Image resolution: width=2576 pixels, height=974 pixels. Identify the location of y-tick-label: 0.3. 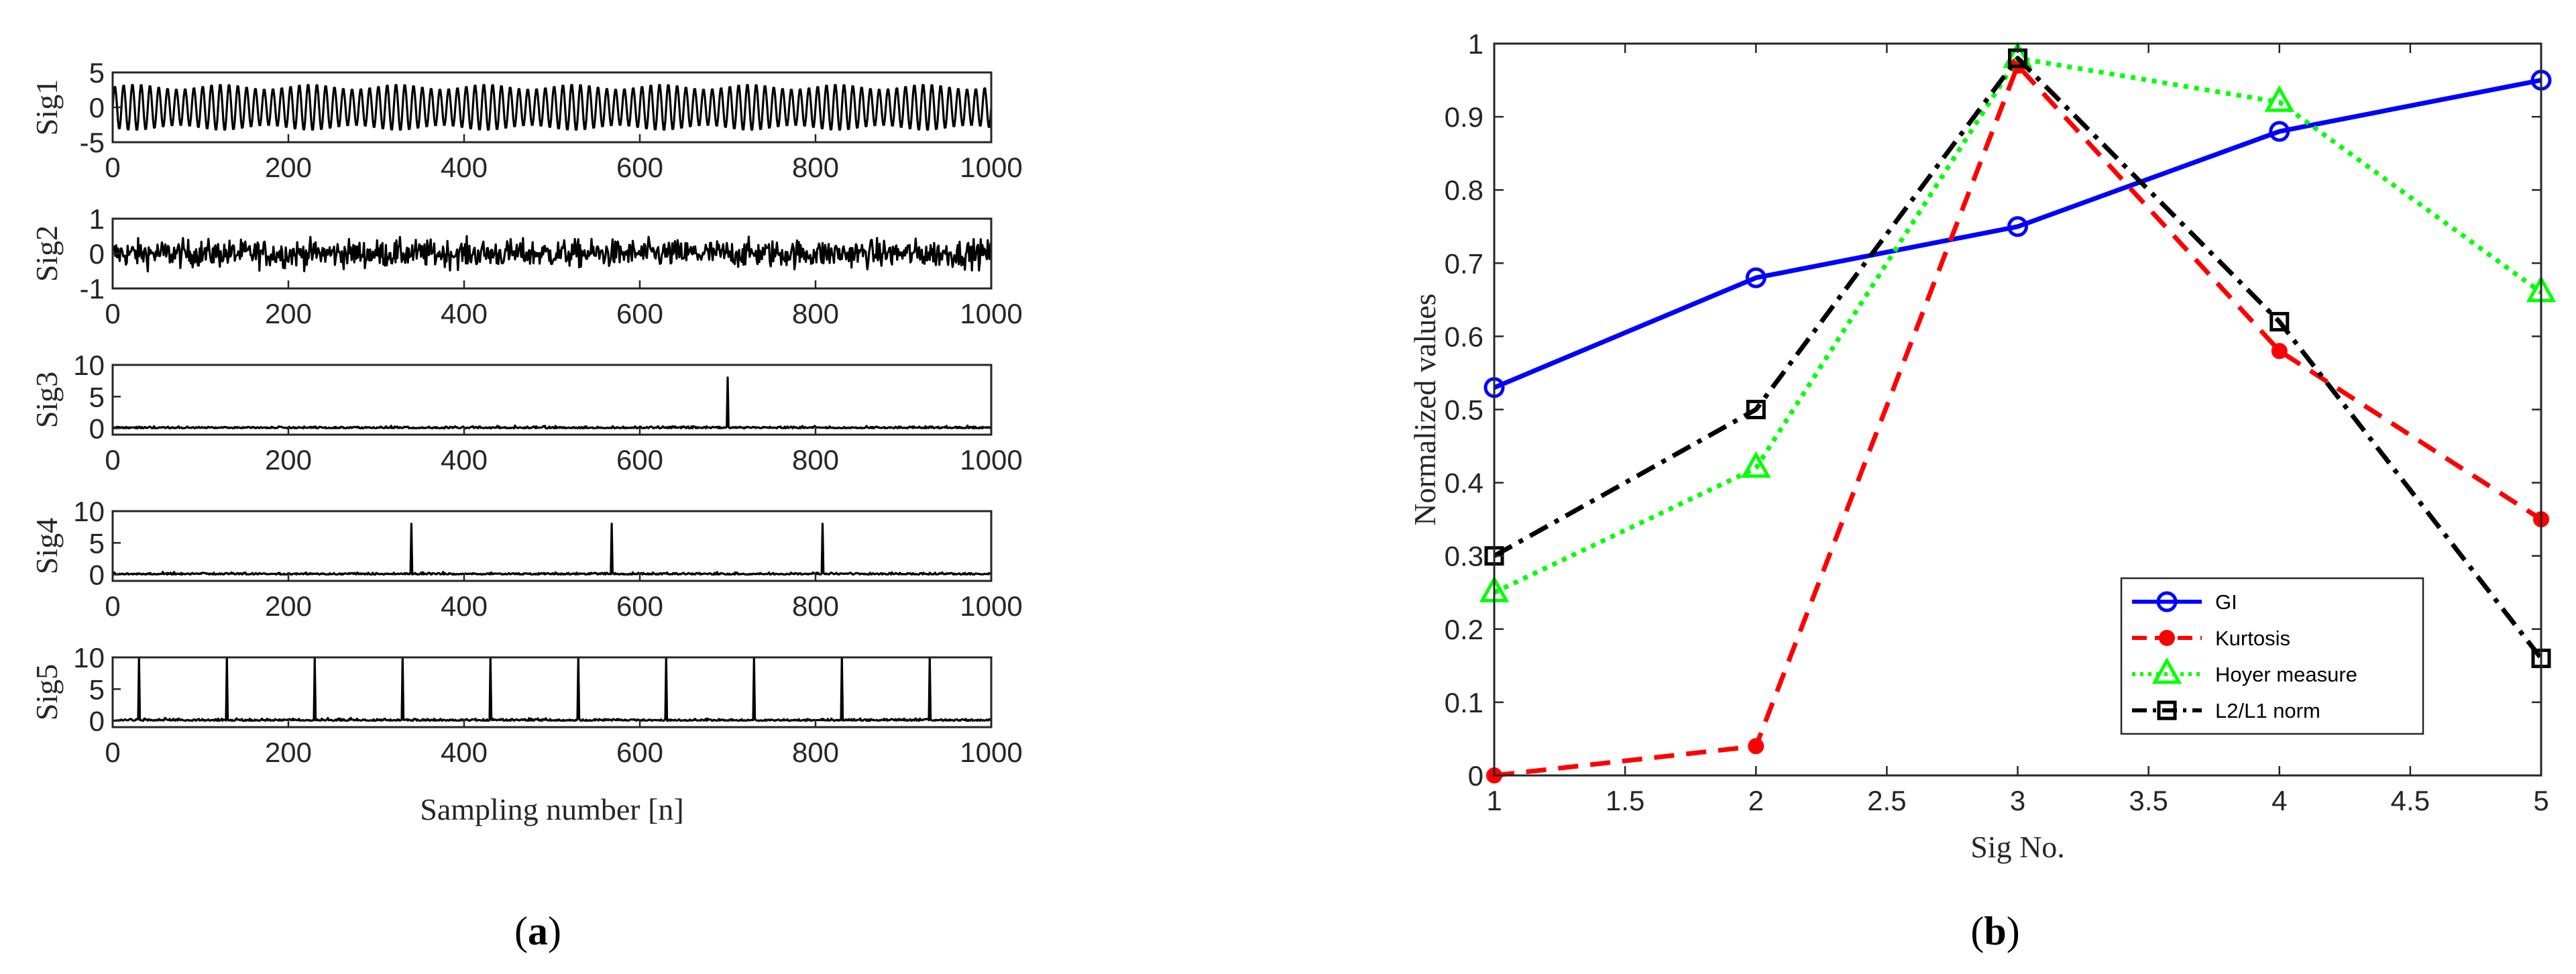
(1464, 556).